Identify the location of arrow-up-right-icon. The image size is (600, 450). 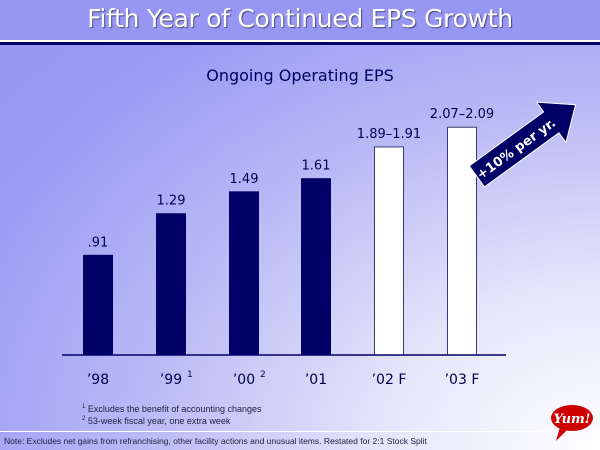
(522, 144).